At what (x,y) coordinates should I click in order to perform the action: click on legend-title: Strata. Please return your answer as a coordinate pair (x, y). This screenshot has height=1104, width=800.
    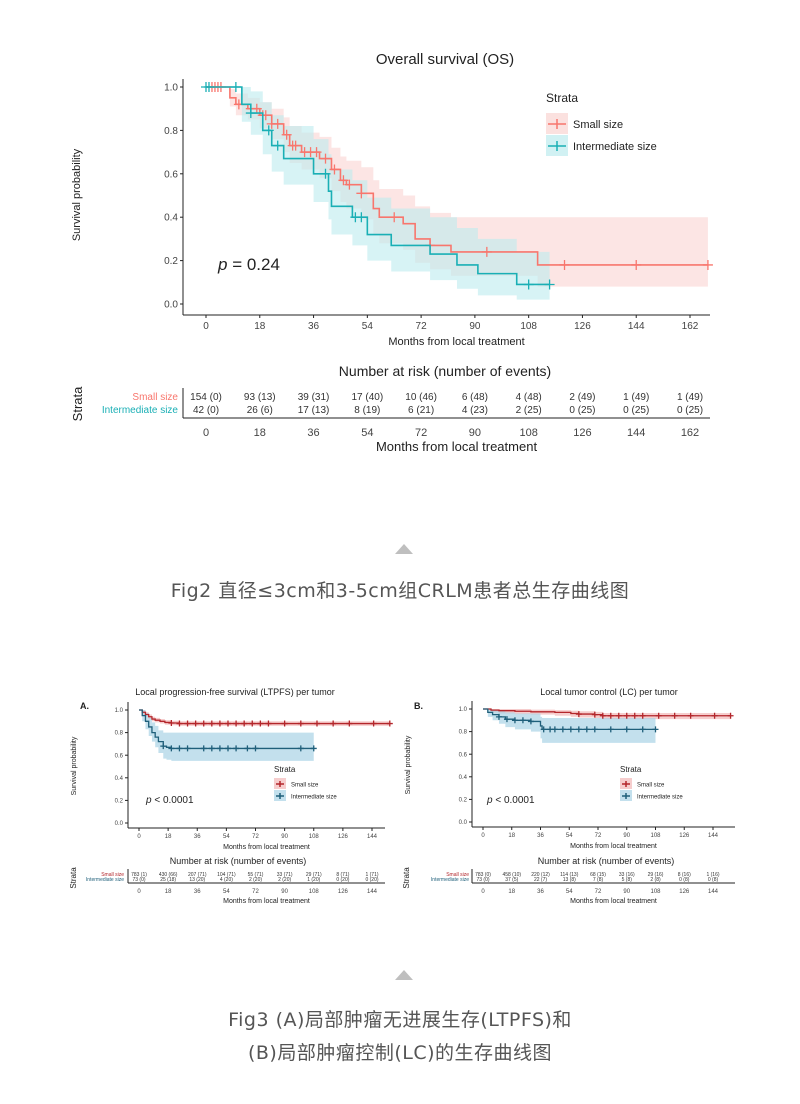
    Looking at the image, I should click on (562, 98).